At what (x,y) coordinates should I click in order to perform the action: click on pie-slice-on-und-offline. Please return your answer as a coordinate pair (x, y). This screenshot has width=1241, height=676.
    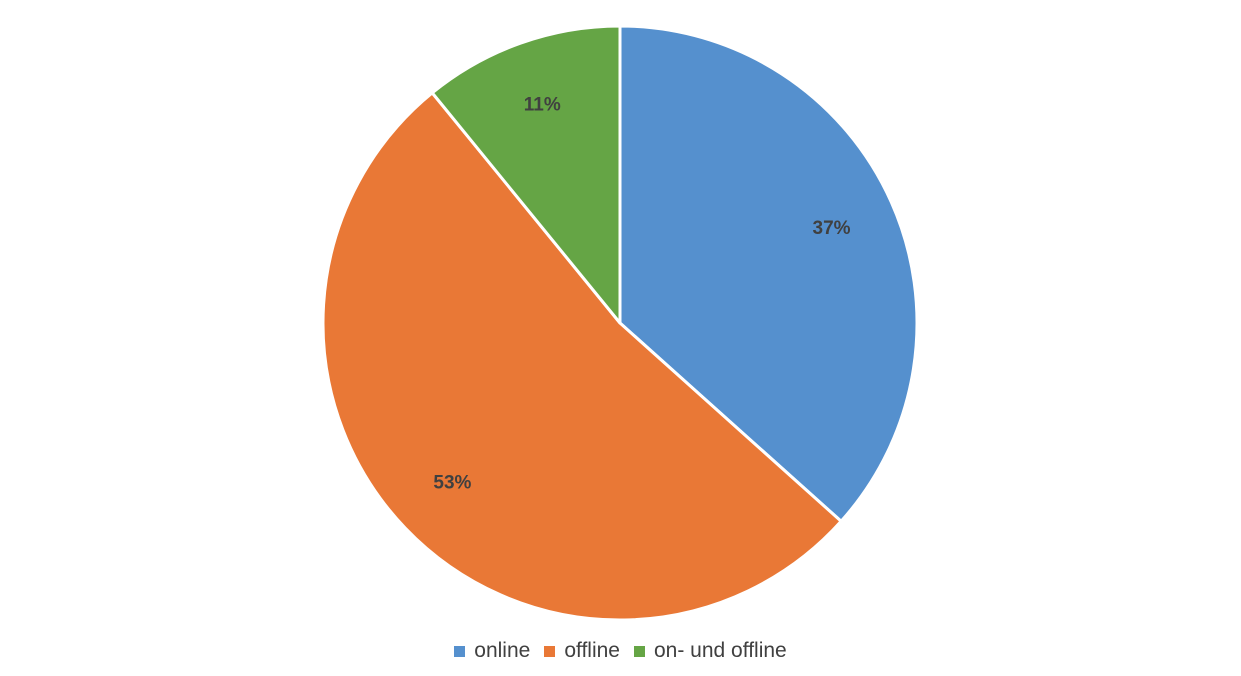
    Looking at the image, I should click on (526, 174).